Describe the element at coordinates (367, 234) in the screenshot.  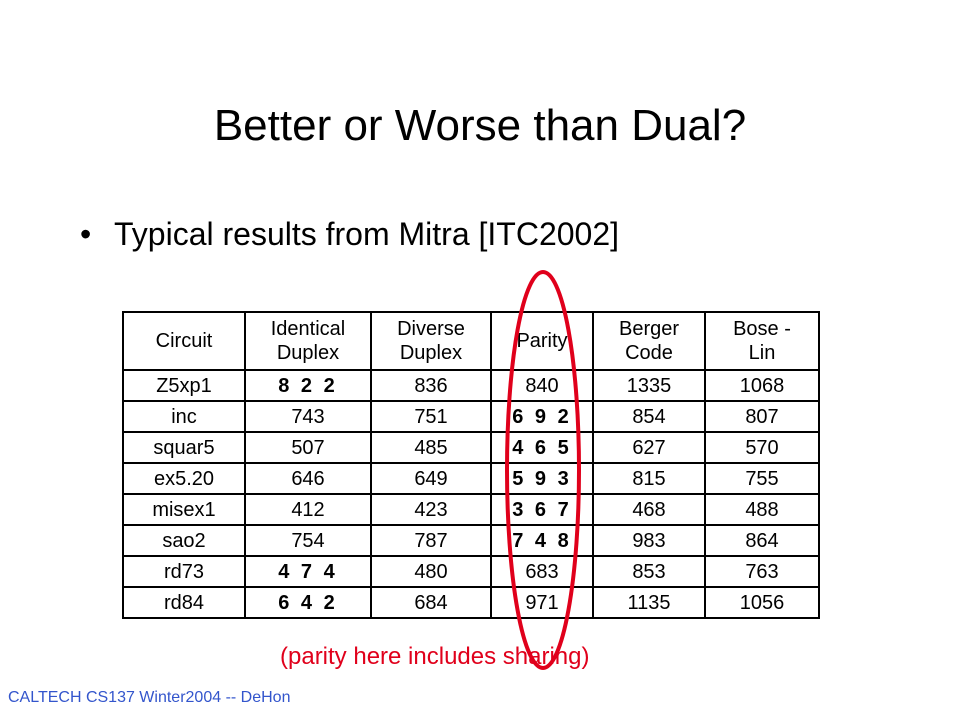
I see `bullet-text: Typical results from Mitra [ITC2002]` at that location.